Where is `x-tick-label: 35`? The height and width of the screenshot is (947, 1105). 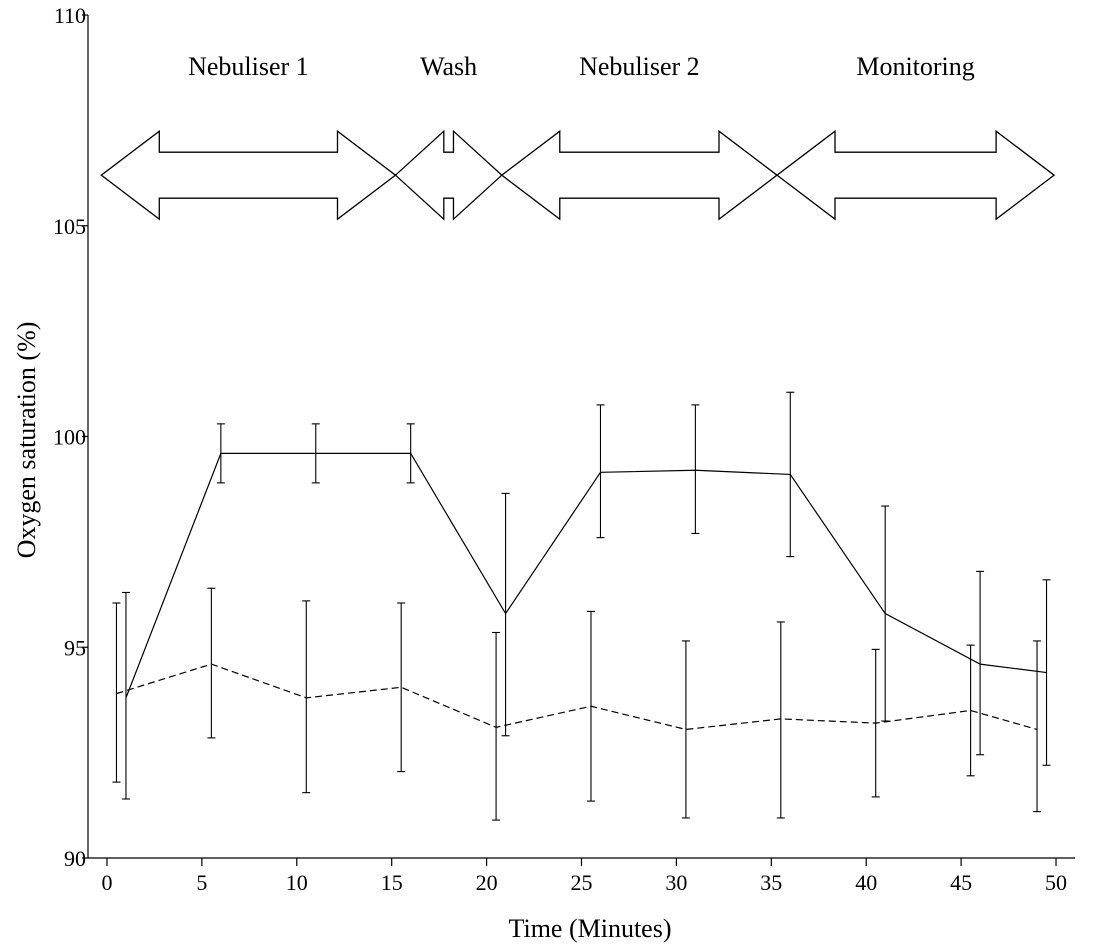 x-tick-label: 35 is located at coordinates (771, 882).